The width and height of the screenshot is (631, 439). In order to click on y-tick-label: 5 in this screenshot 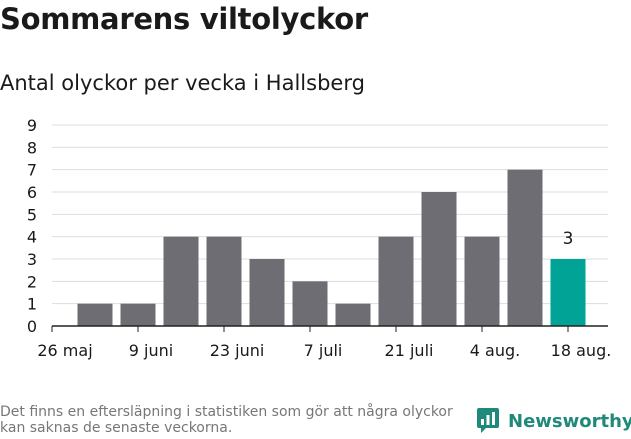, I will do `click(32, 214)`.